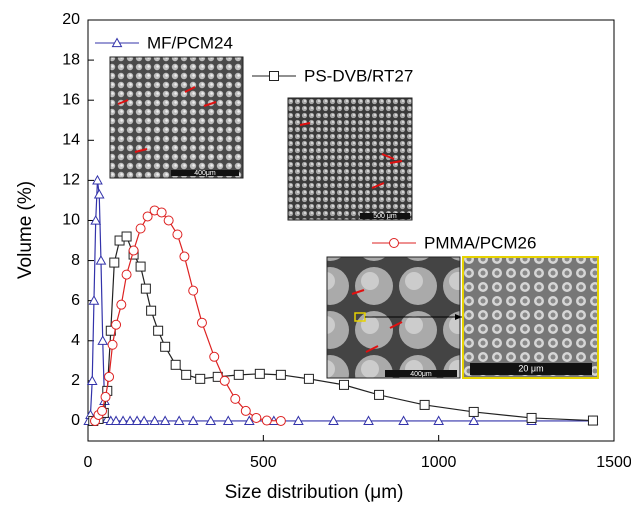 The height and width of the screenshot is (506, 631). Describe the element at coordinates (71, 99) in the screenshot. I see `y-tick-label: 16` at that location.